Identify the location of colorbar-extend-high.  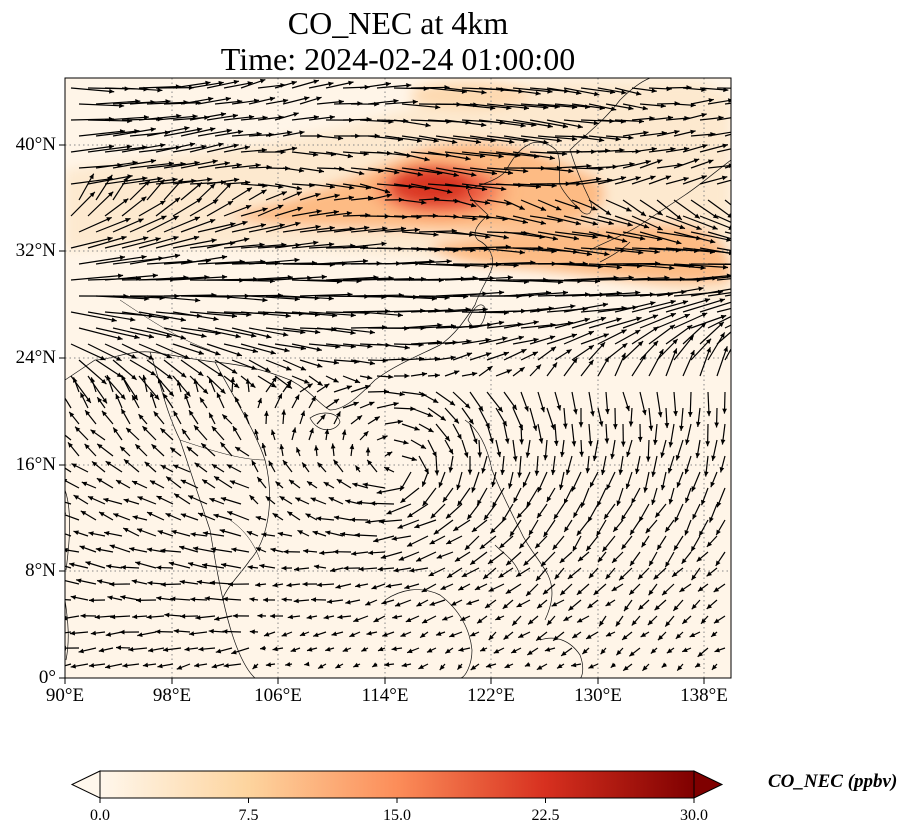
(708, 784).